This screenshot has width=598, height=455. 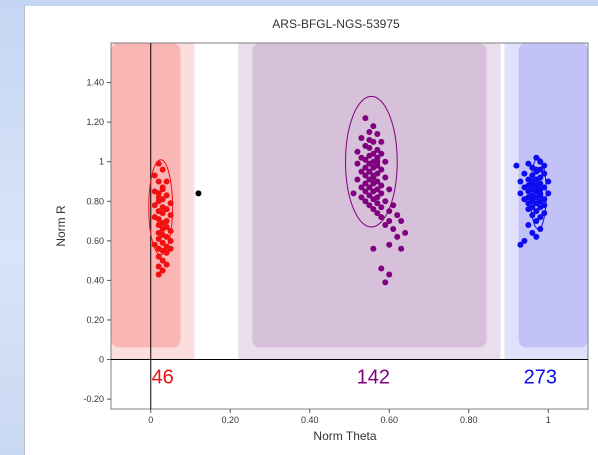 I want to click on x-tick-label: 0.60, so click(x=389, y=420).